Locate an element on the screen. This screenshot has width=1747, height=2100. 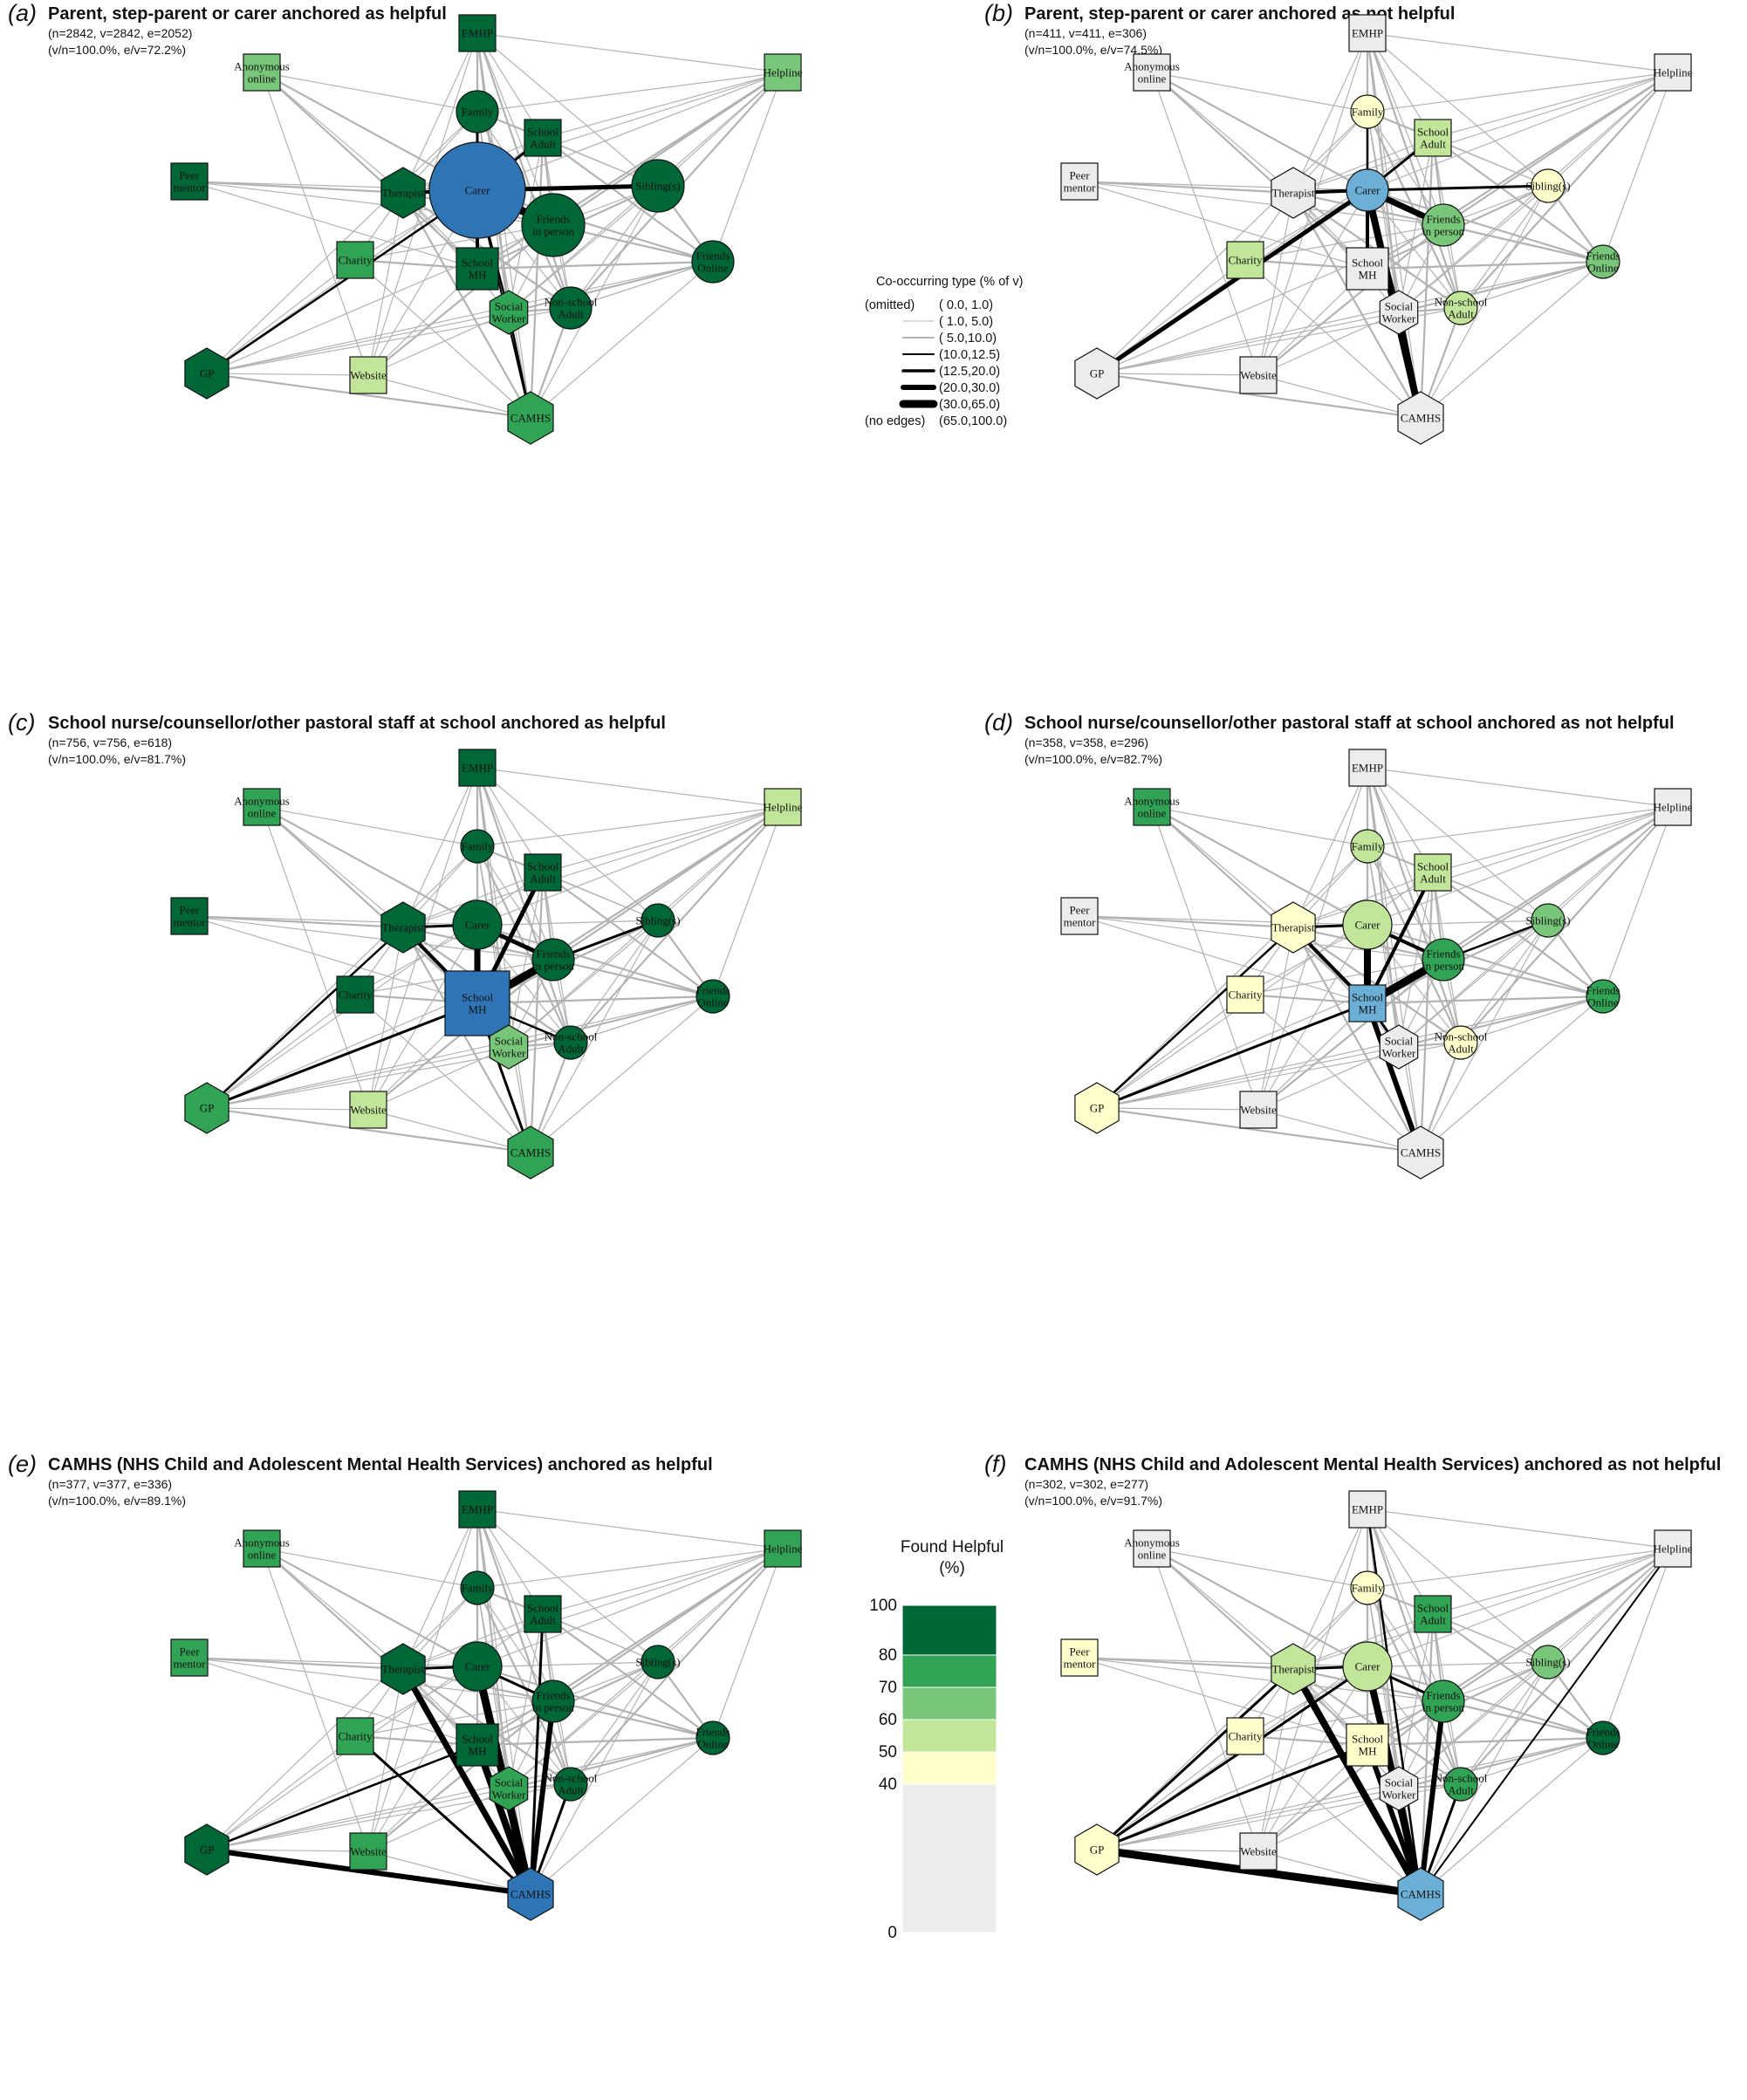
node-label-charity: Charity is located at coordinates (356, 260).